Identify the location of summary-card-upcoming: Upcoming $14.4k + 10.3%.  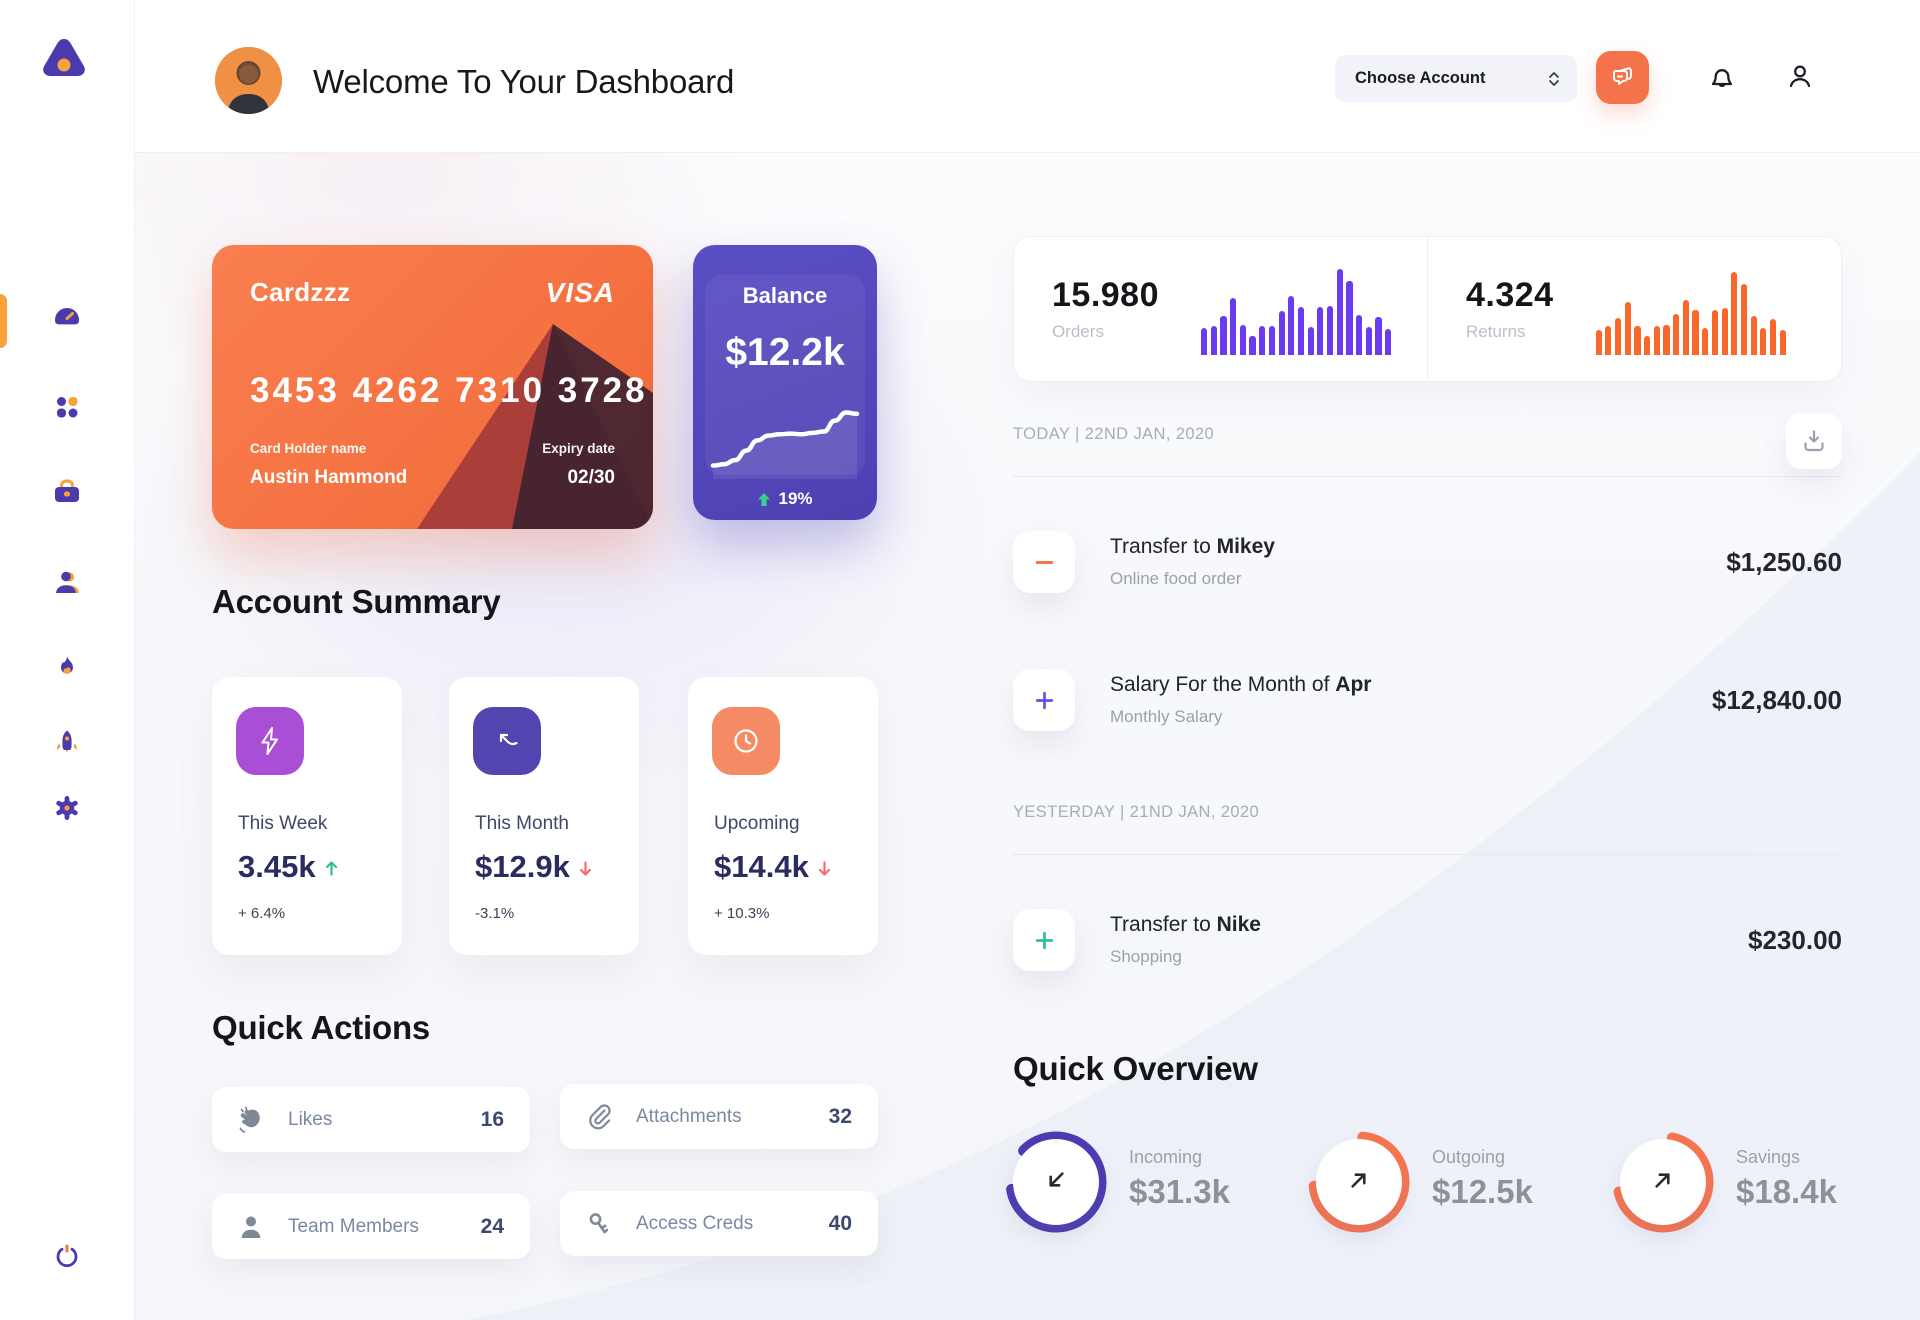
(783, 816).